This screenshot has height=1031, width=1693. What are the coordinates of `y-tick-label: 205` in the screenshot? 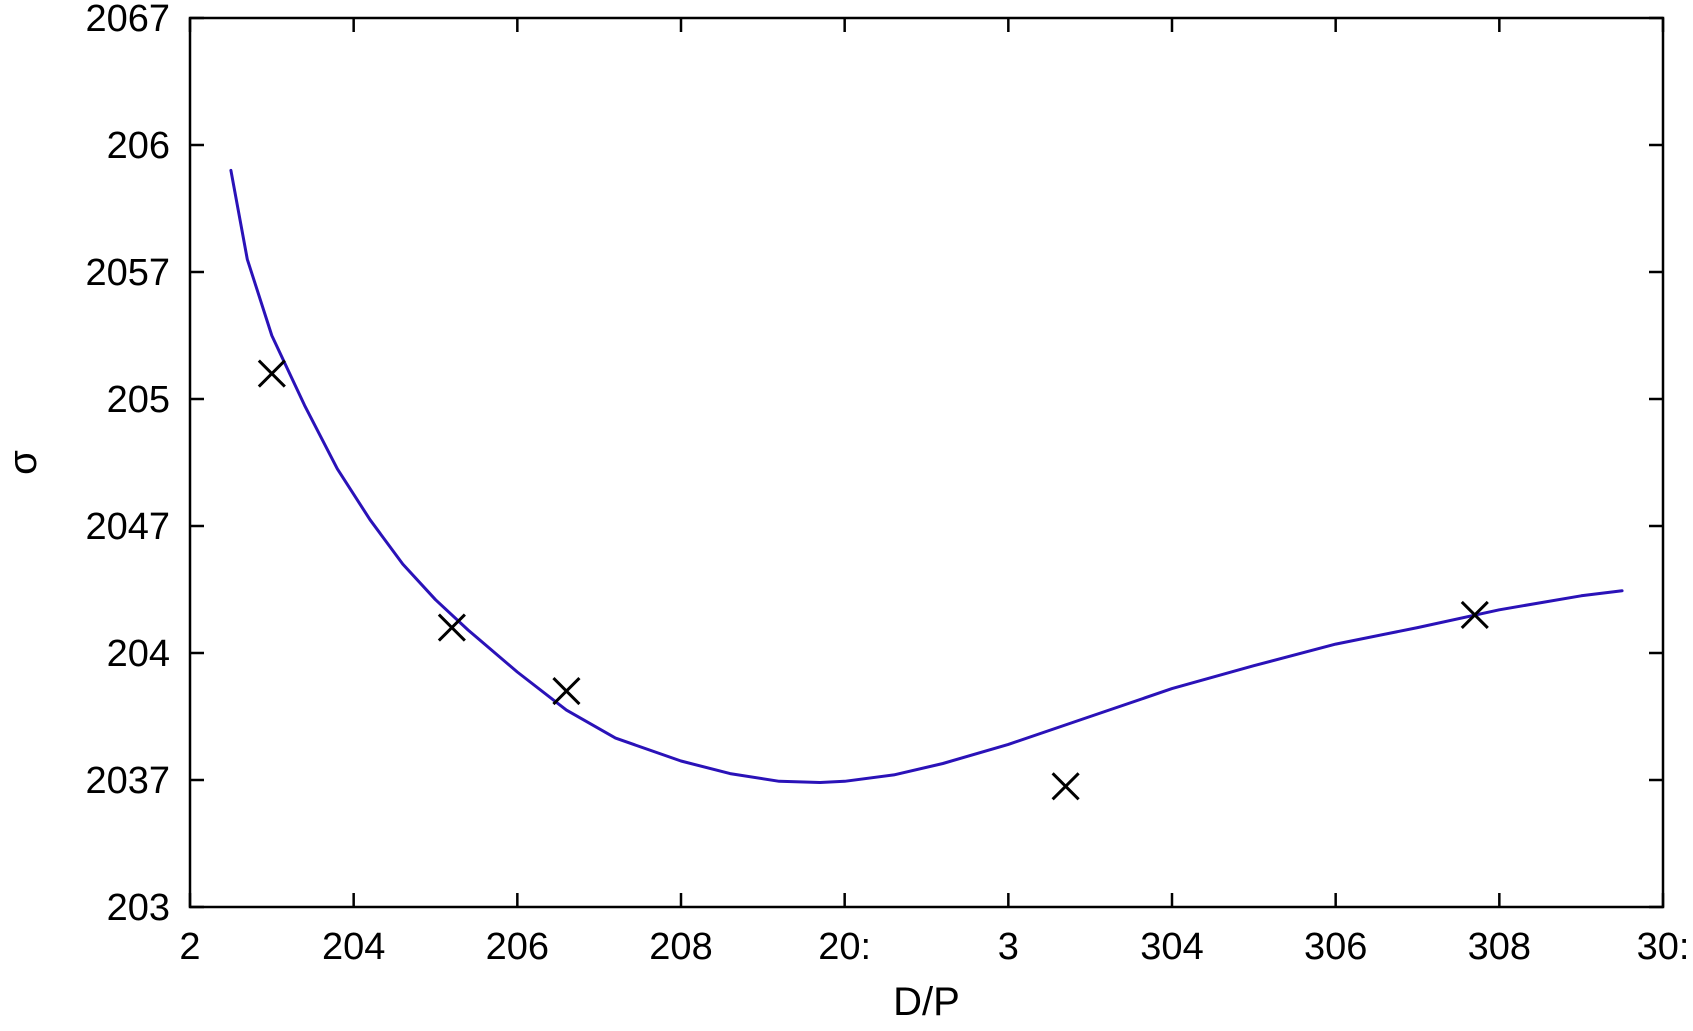 It's located at (138, 400).